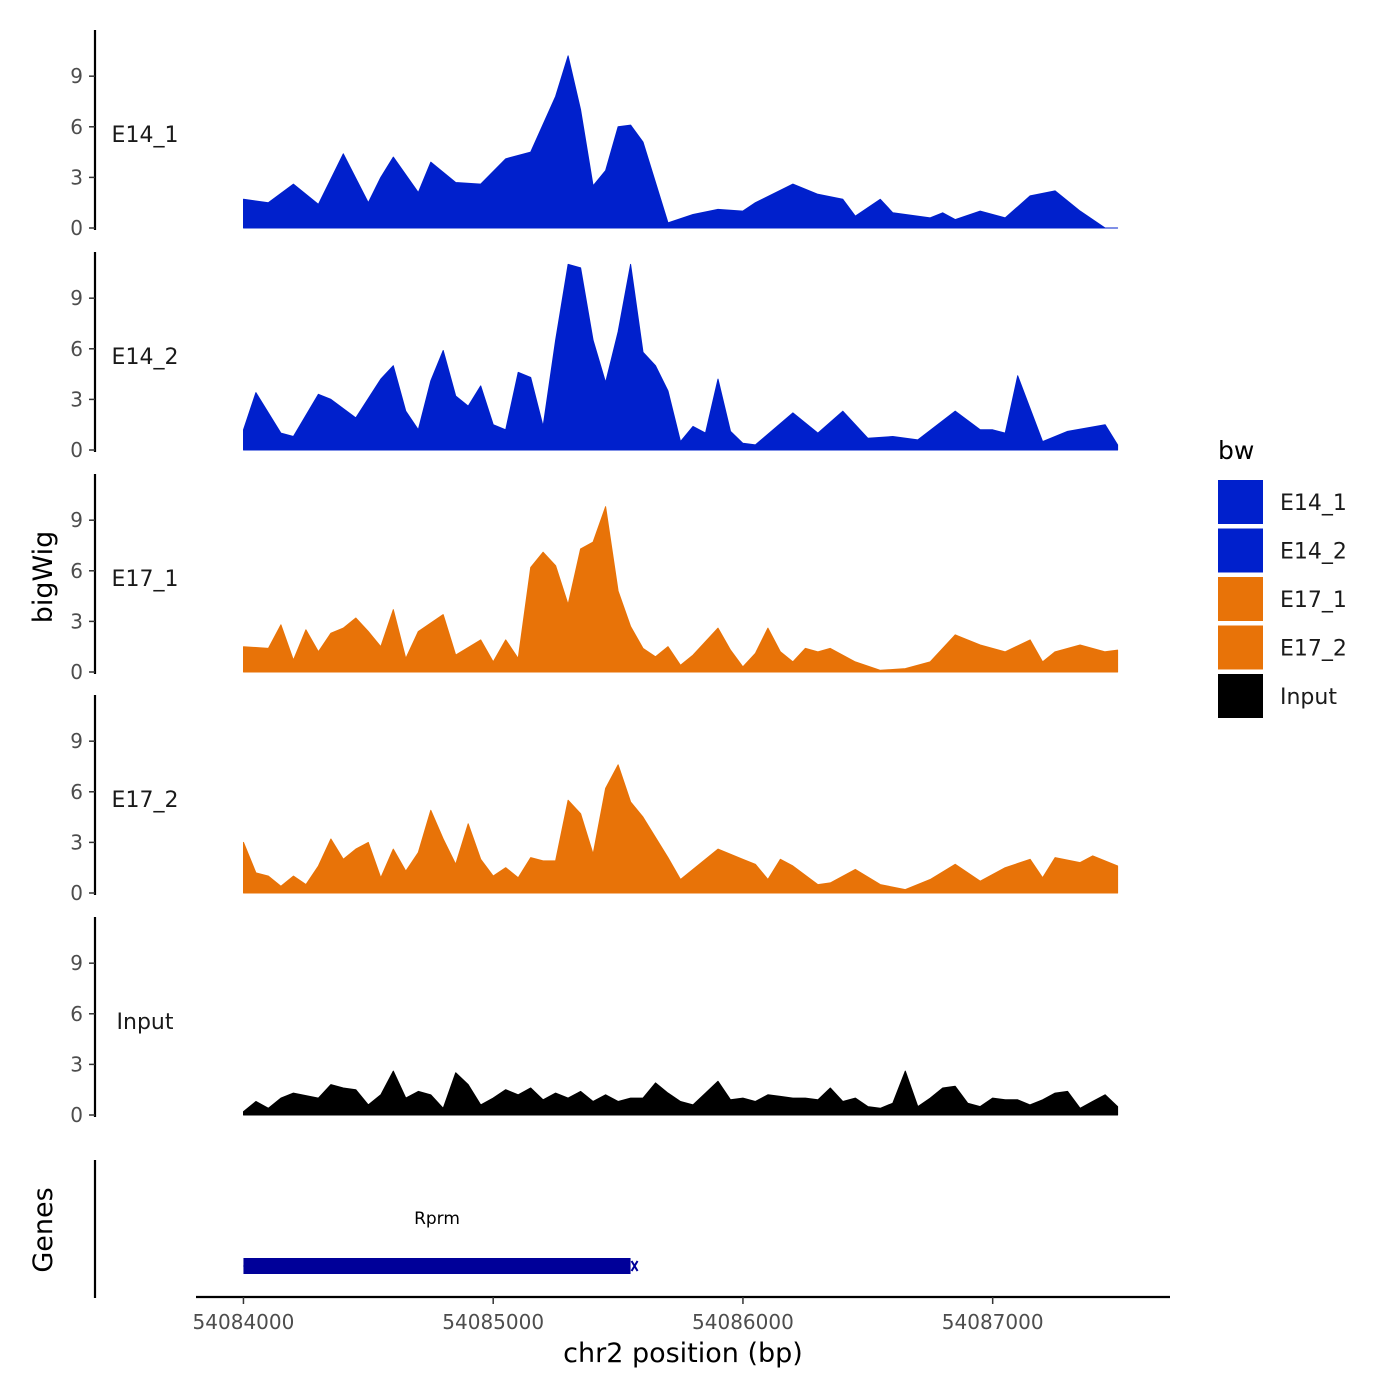  Describe the element at coordinates (681, 1093) in the screenshot. I see `signal-area-input` at that location.